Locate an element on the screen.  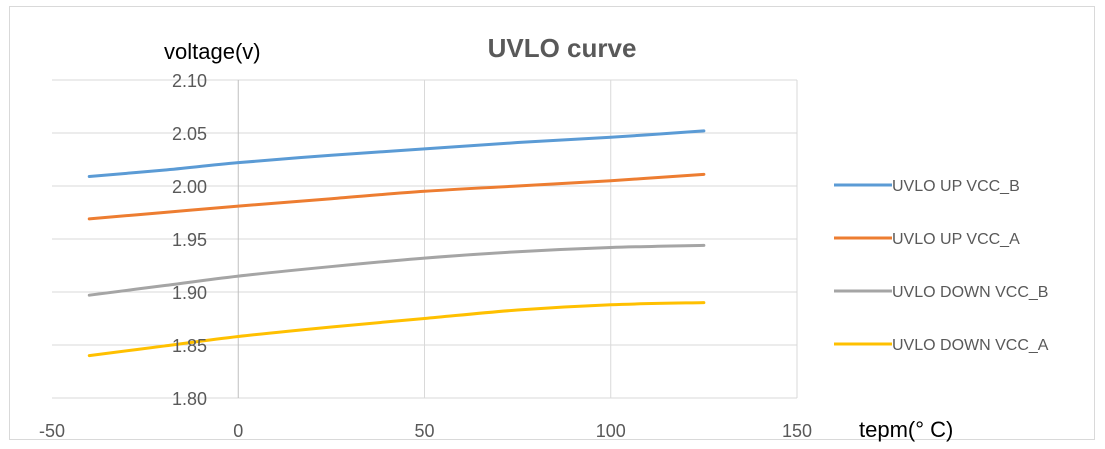
legend-label: UVLO DOWN VCC_B is located at coordinates (970, 292).